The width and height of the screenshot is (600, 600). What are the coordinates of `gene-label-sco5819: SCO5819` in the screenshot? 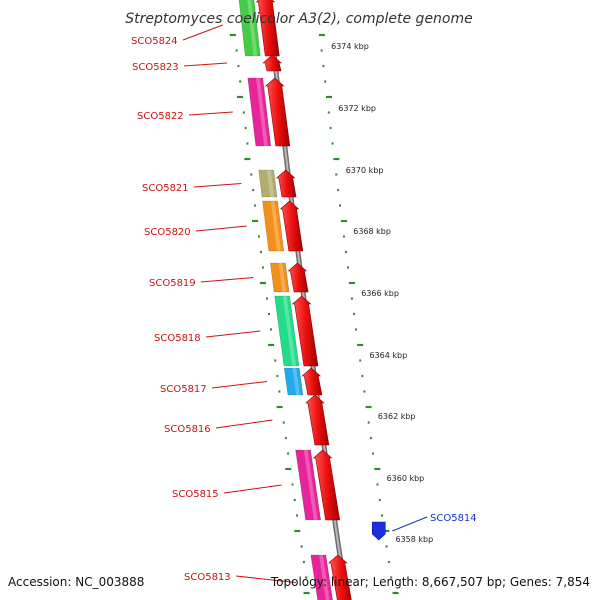 It's located at (172, 283).